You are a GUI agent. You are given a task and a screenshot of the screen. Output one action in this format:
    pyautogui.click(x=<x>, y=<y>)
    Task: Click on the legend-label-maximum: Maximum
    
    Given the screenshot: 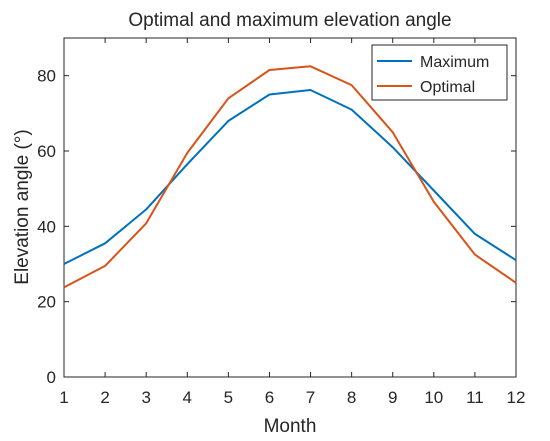 What is the action you would take?
    pyautogui.click(x=454, y=62)
    